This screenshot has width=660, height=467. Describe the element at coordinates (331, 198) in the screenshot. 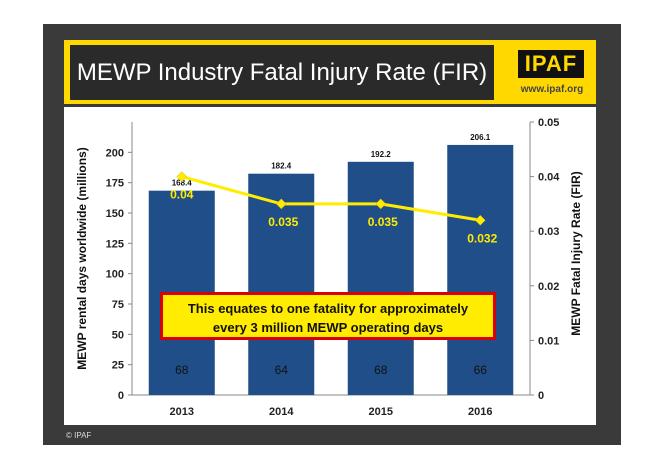

I see `rate-line` at that location.